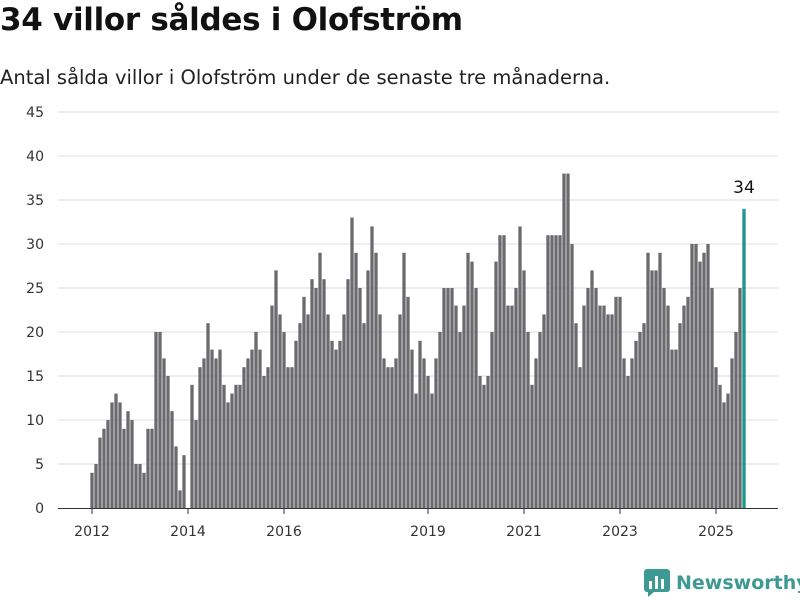 The width and height of the screenshot is (800, 600). What do you see at coordinates (35, 157) in the screenshot?
I see `y-tick-label: 40` at bounding box center [35, 157].